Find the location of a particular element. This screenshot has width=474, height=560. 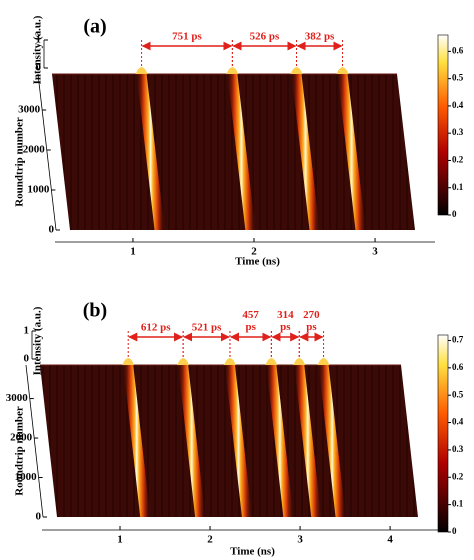

interval-label: 457 ps is located at coordinates (250, 321).